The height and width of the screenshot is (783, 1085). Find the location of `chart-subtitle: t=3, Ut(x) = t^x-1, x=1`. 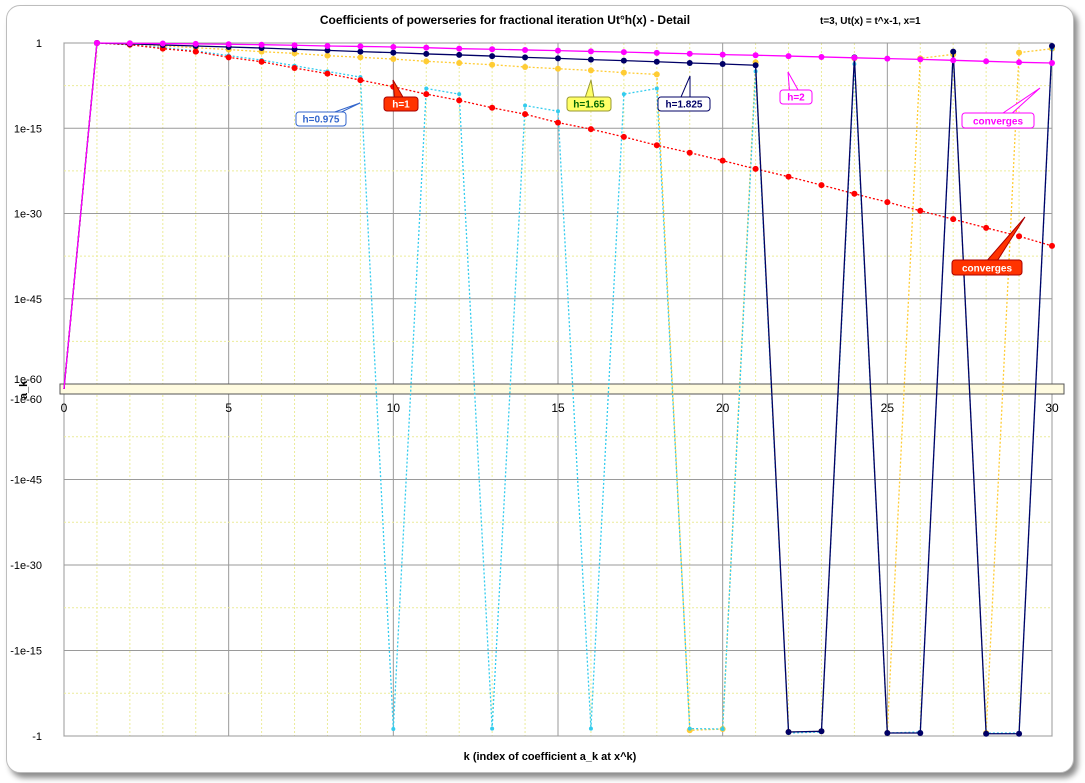

chart-subtitle: t=3, Ut(x) = t^x-1, x=1 is located at coordinates (870, 21).